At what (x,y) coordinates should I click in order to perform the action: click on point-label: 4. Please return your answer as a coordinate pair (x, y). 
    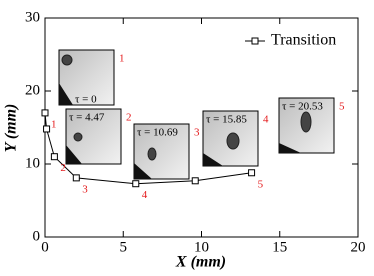
    Looking at the image, I should click on (145, 195).